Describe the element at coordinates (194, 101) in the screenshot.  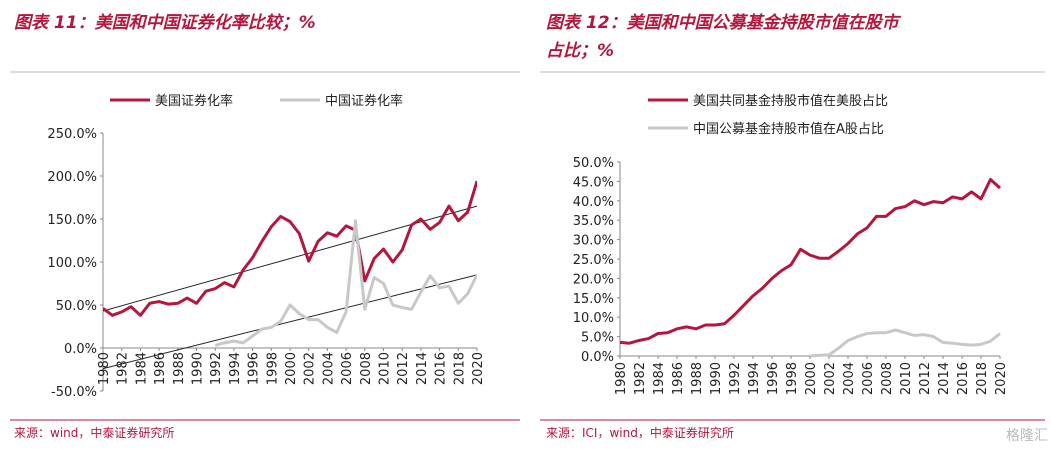
I see `legend-label: 美国证券化率` at that location.